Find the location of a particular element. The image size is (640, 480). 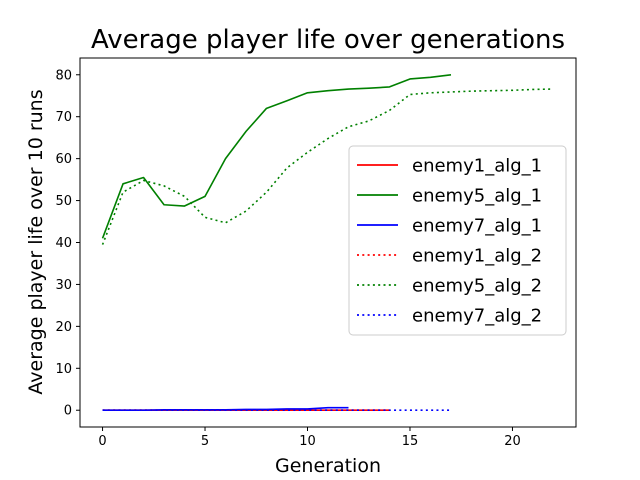

x-tick-label: 10 is located at coordinates (307, 441).